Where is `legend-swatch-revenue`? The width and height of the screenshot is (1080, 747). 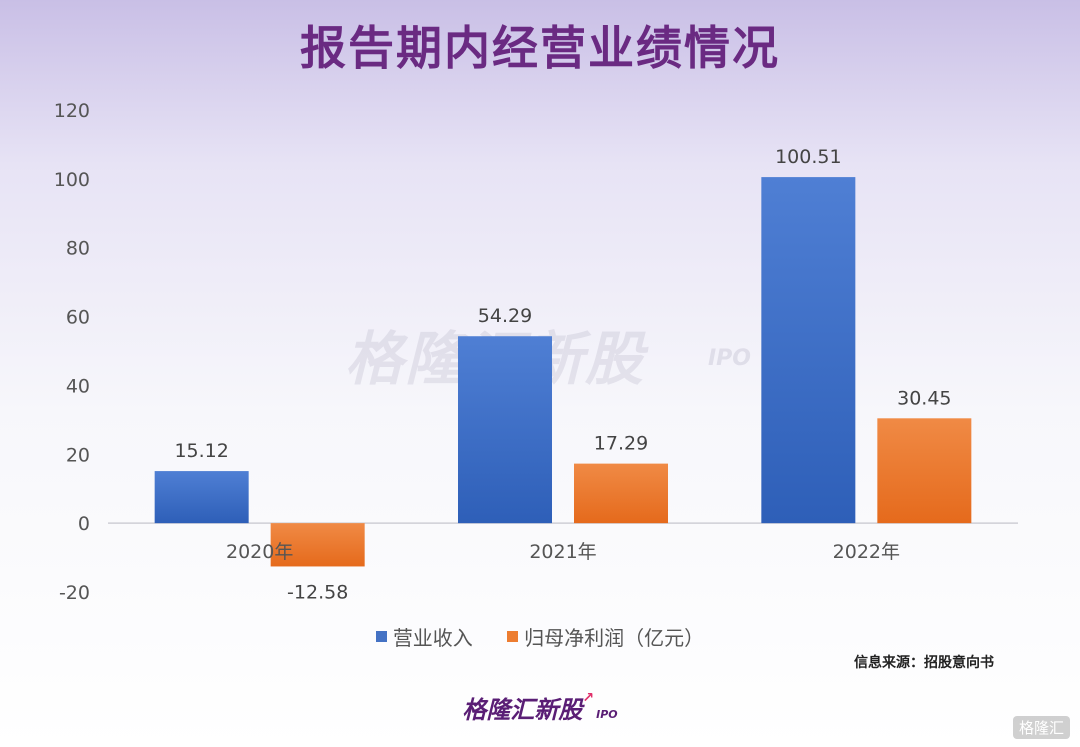
legend-swatch-revenue is located at coordinates (381, 636).